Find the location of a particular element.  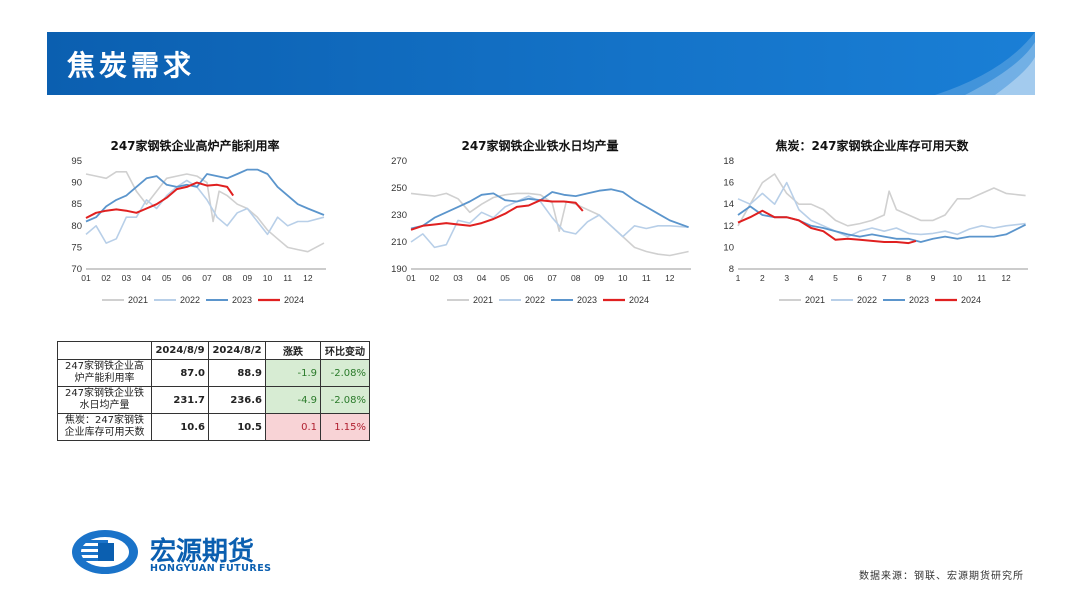

x-tick-label: 3 is located at coordinates (786, 278).